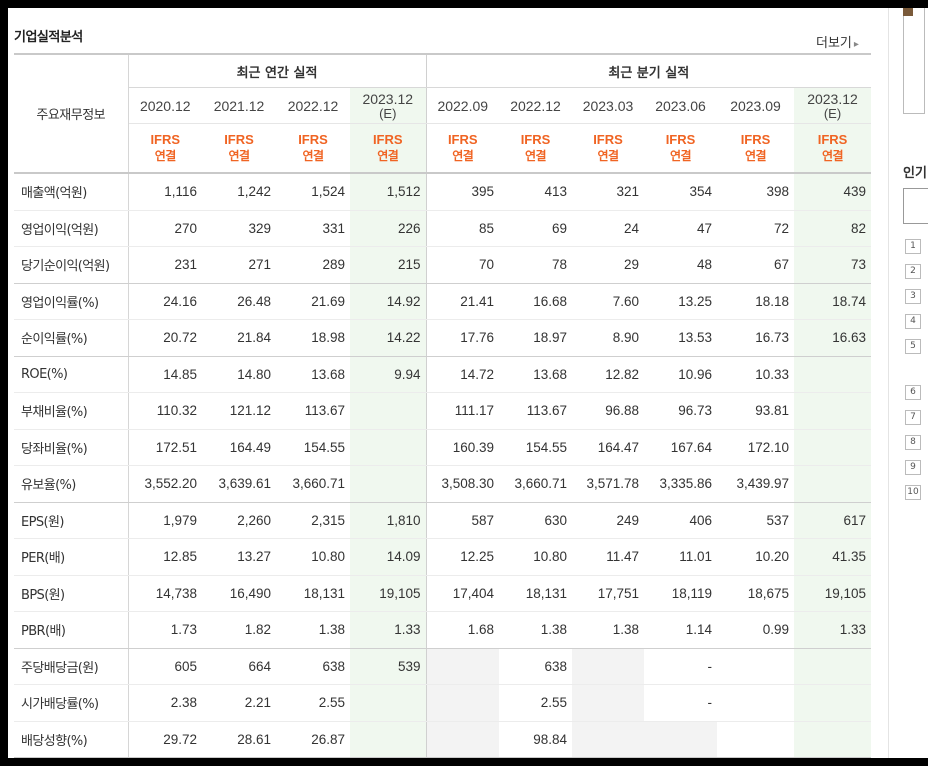 The width and height of the screenshot is (928, 766). What do you see at coordinates (71, 557) in the screenshot?
I see `row-label: PER(배)` at bounding box center [71, 557].